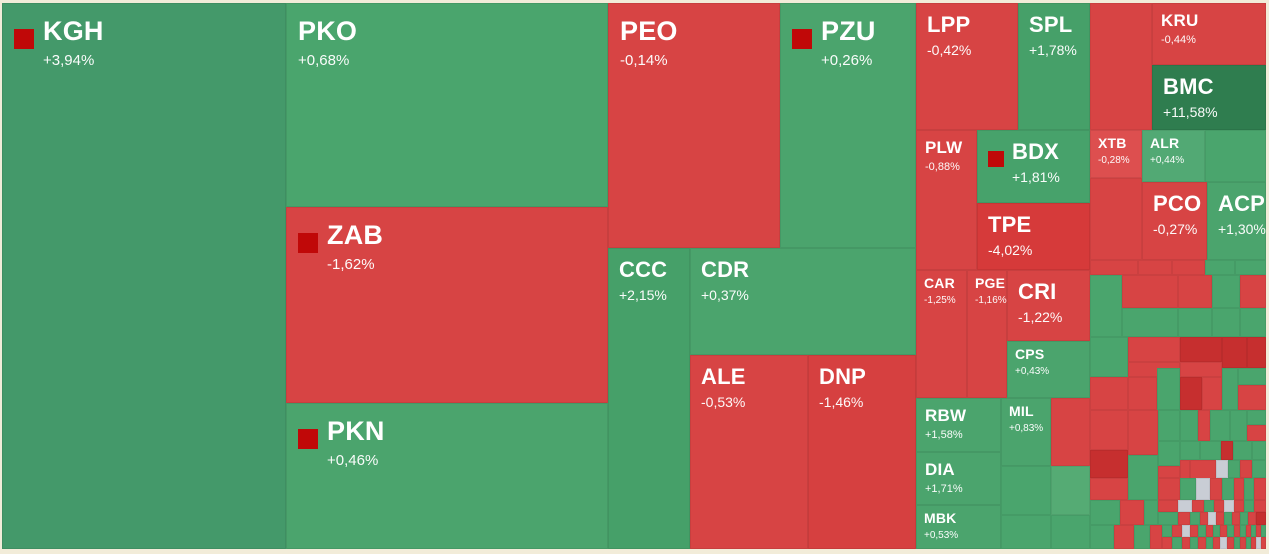 The image size is (1269, 554). Describe the element at coordinates (941, 334) in the screenshot. I see `tile-car: CAR -1,25%` at that location.